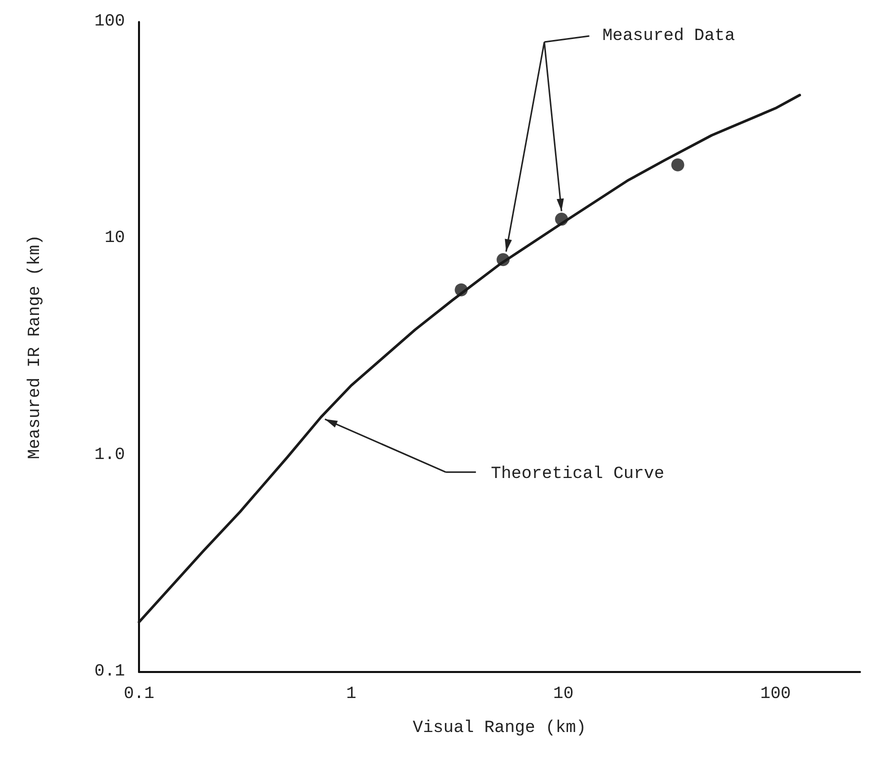  Describe the element at coordinates (109, 22) in the screenshot. I see `y-tick-label: 100` at that location.